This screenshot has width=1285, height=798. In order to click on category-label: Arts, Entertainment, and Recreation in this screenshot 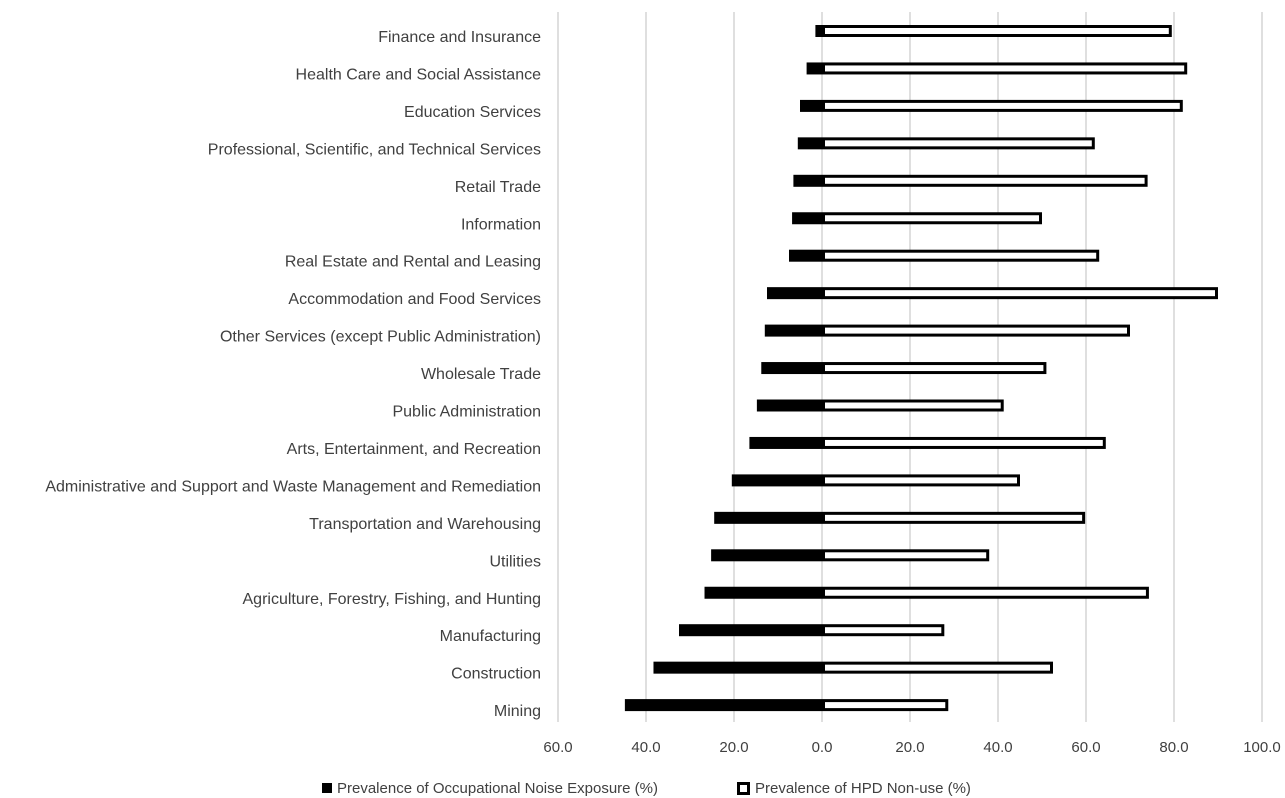, I will do `click(414, 449)`.